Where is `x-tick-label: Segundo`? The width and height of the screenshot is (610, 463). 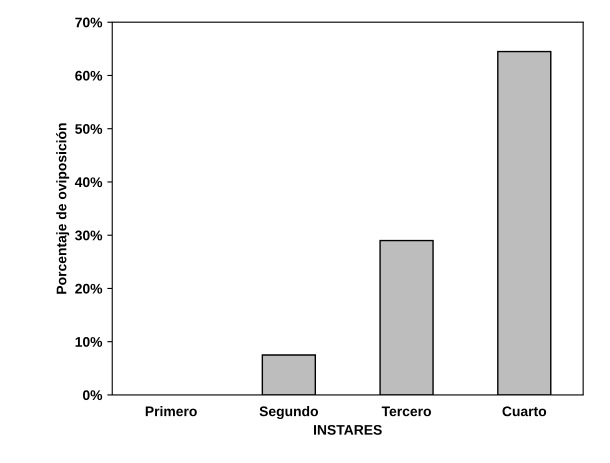 x-tick-label: Segundo is located at coordinates (289, 413).